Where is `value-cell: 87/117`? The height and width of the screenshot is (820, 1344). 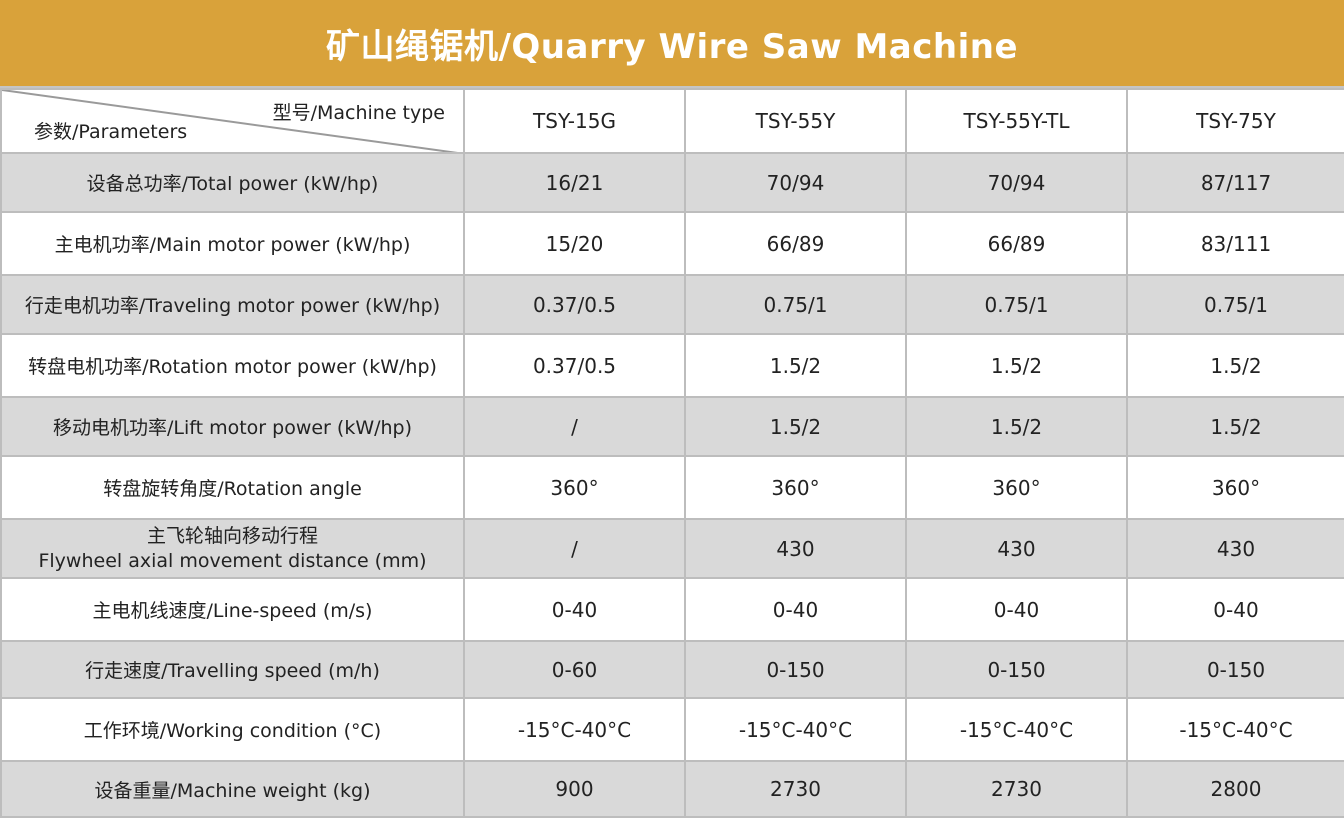 value-cell: 87/117 is located at coordinates (1235, 182).